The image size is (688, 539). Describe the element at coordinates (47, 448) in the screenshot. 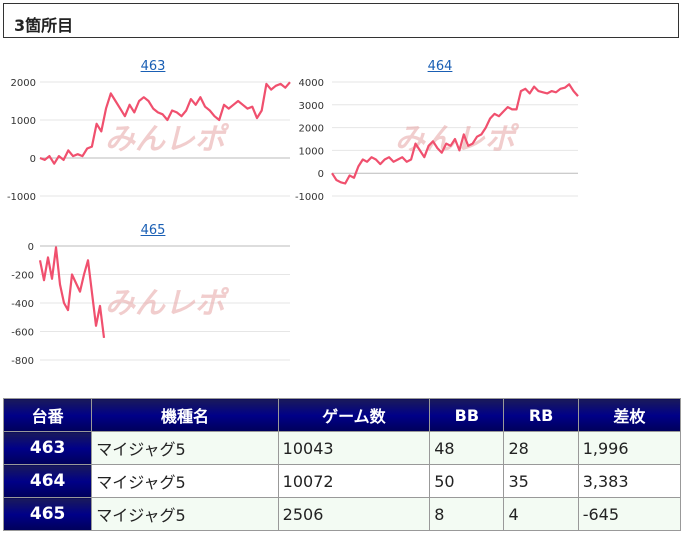

I see `unit-number-cell: 463` at that location.